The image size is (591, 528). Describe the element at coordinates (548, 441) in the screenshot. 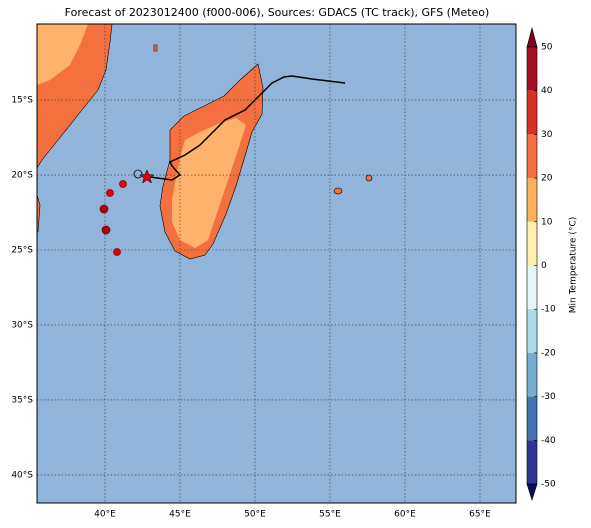

I see `colorbar-tick-label: -40` at that location.